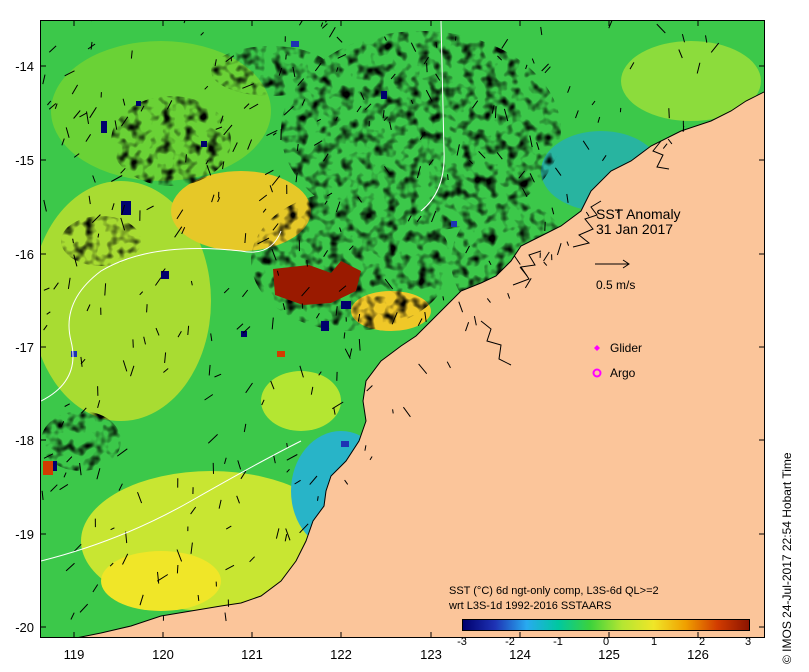  Describe the element at coordinates (24, 254) in the screenshot. I see `y-tick-label: -16` at that location.